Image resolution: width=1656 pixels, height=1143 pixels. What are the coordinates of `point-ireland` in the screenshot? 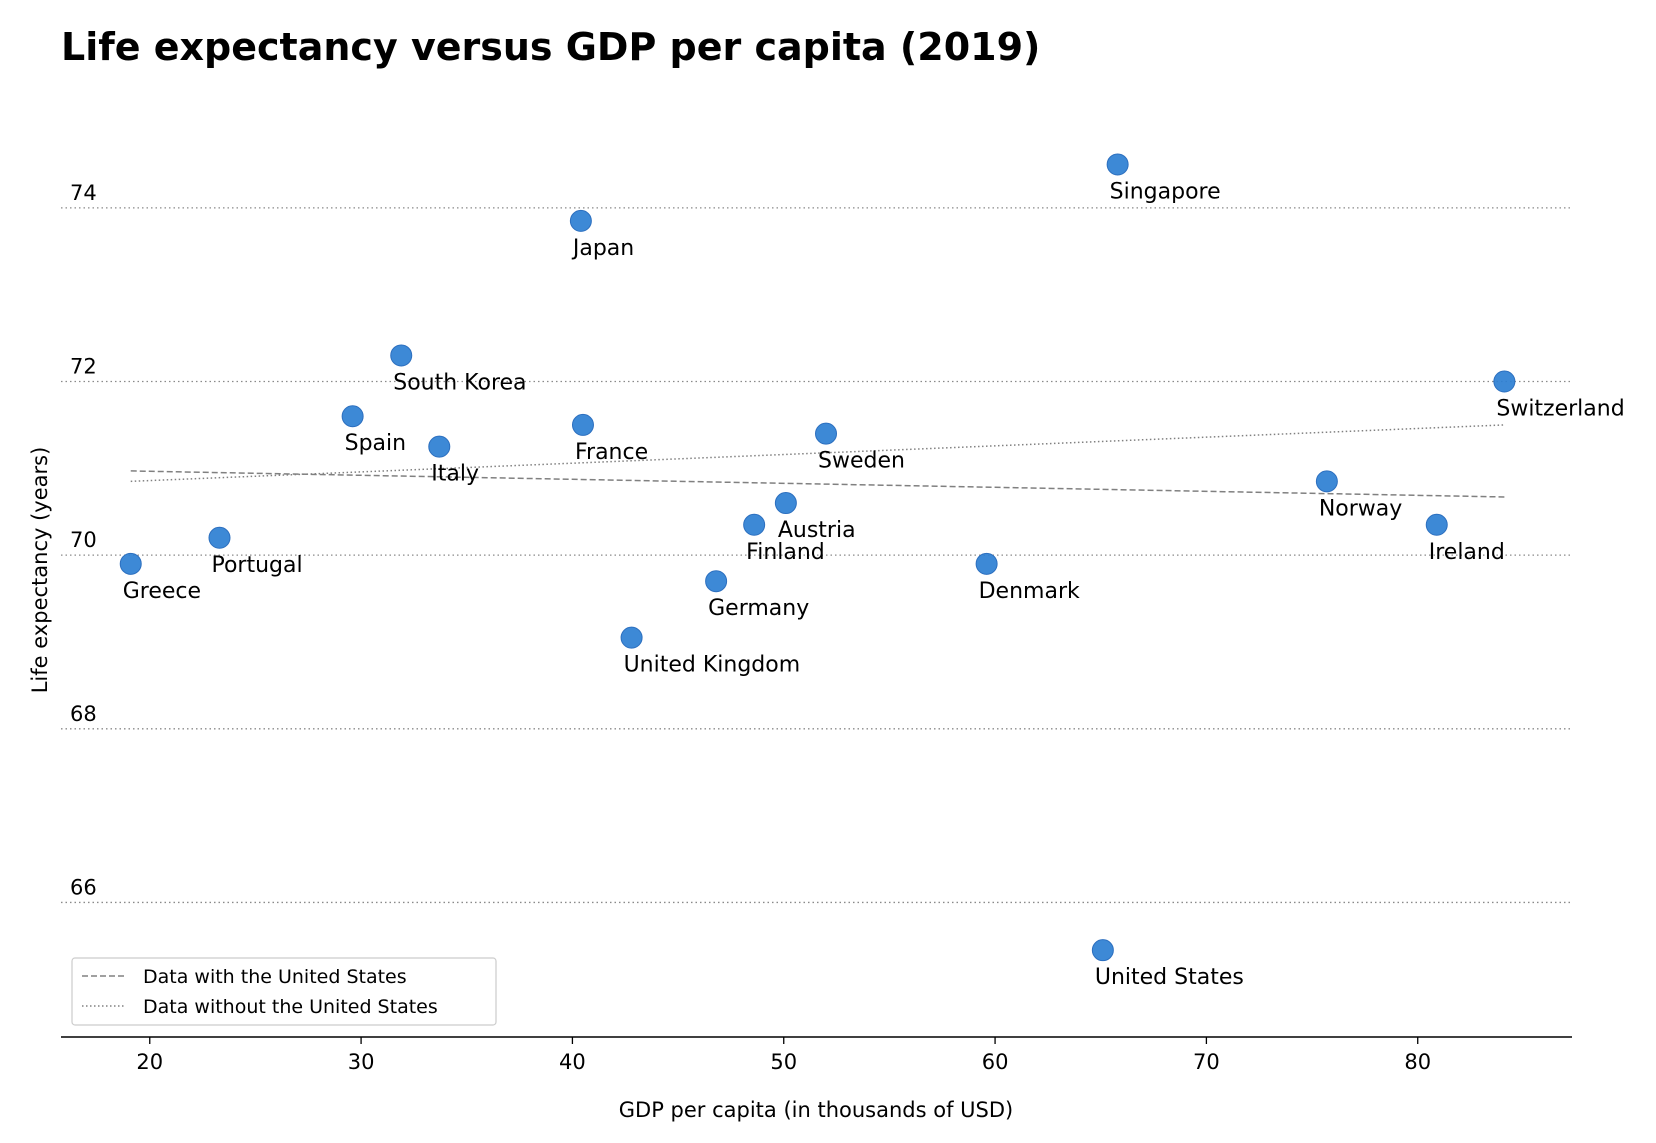 It's located at (1436, 524).